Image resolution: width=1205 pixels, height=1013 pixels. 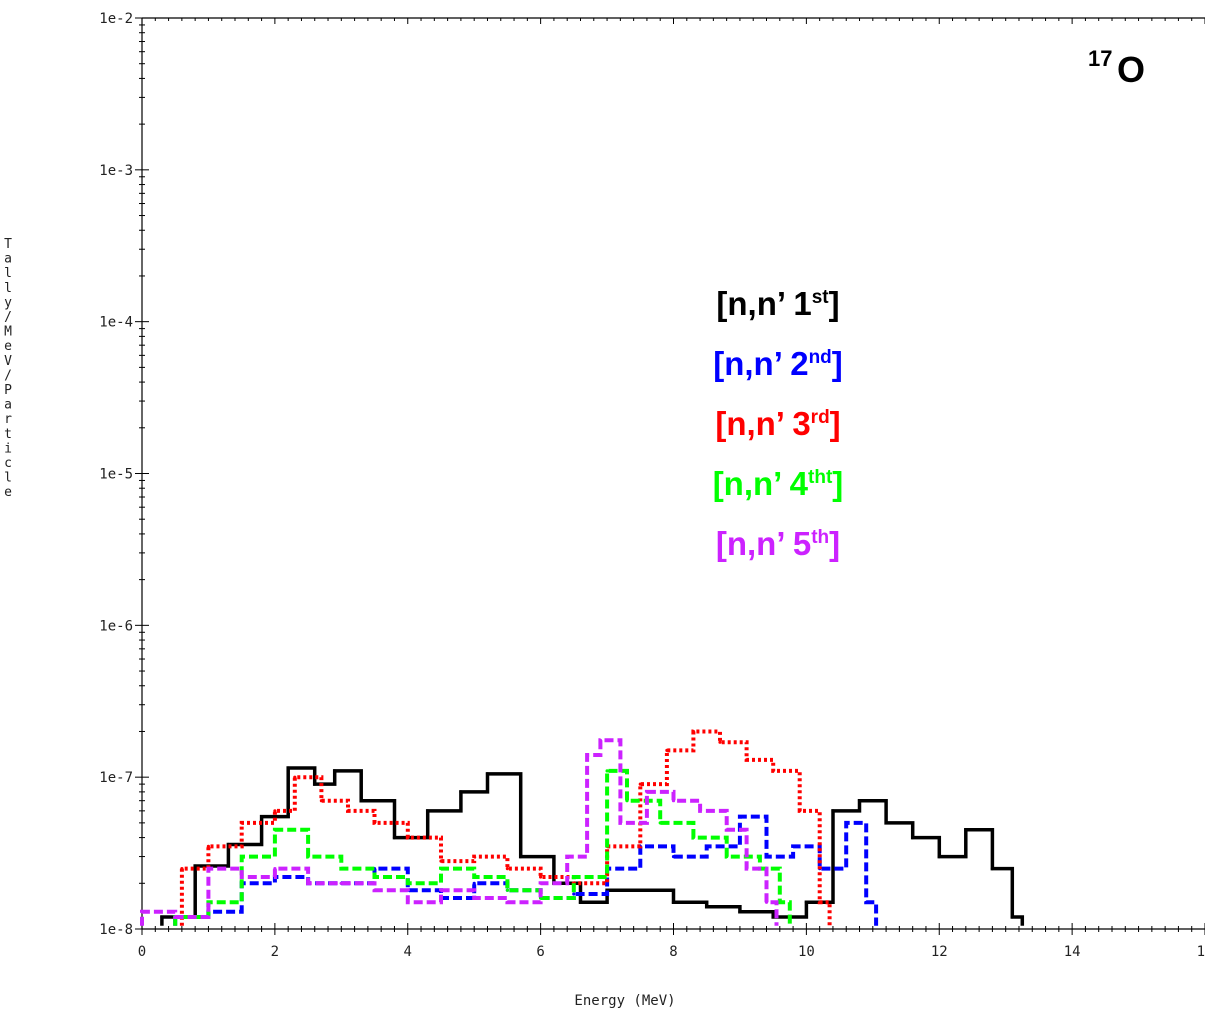 I want to click on y-label-char: a, so click(x=8, y=259).